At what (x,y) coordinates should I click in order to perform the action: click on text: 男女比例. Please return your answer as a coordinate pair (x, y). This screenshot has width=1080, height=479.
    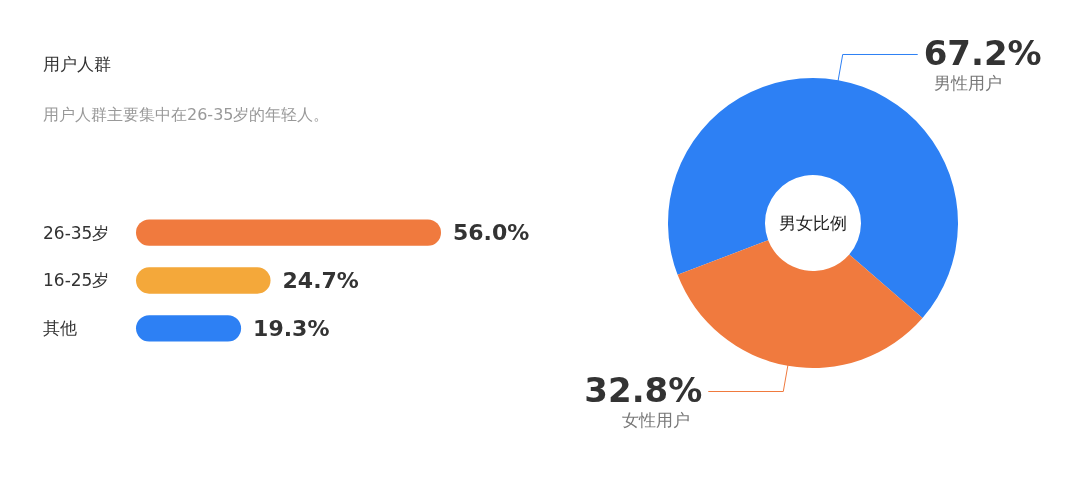
    Looking at the image, I should click on (813, 222).